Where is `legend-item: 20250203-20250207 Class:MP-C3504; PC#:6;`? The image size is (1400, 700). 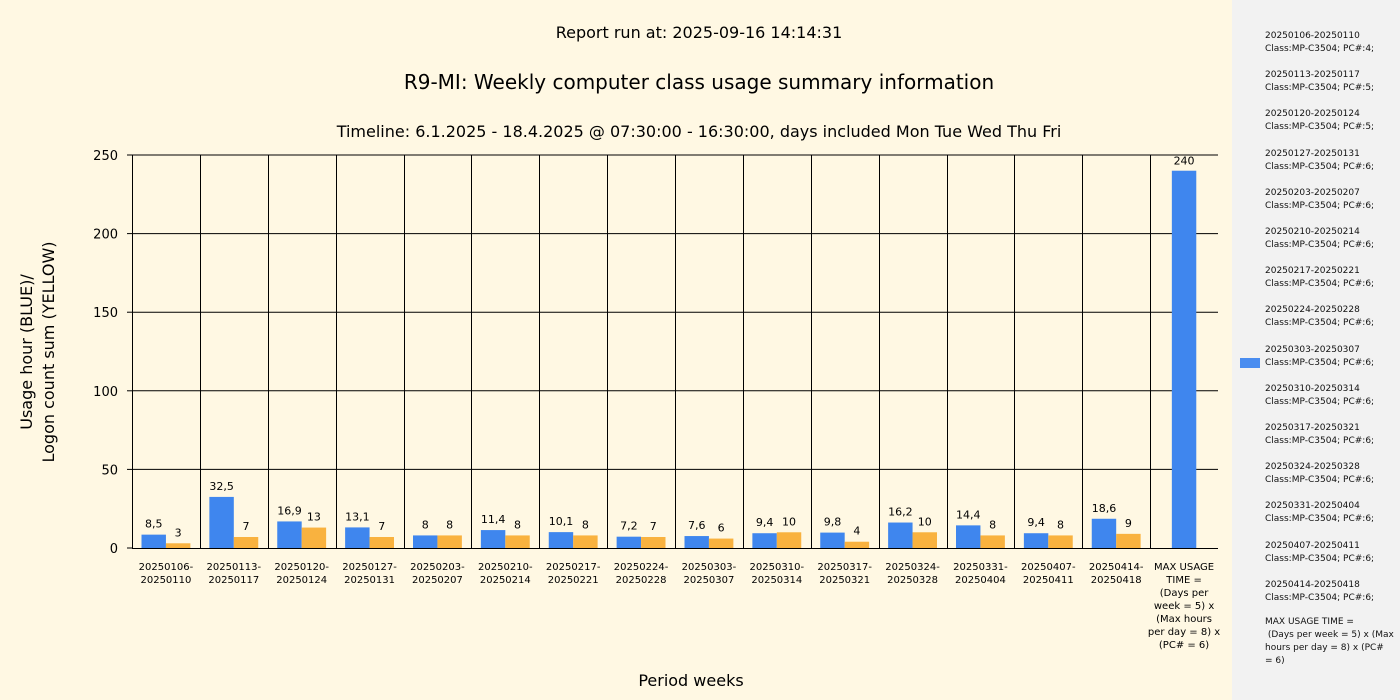
legend-item: 20250203-20250207 Class:MP-C3504; PC#:6; is located at coordinates (1330, 200).